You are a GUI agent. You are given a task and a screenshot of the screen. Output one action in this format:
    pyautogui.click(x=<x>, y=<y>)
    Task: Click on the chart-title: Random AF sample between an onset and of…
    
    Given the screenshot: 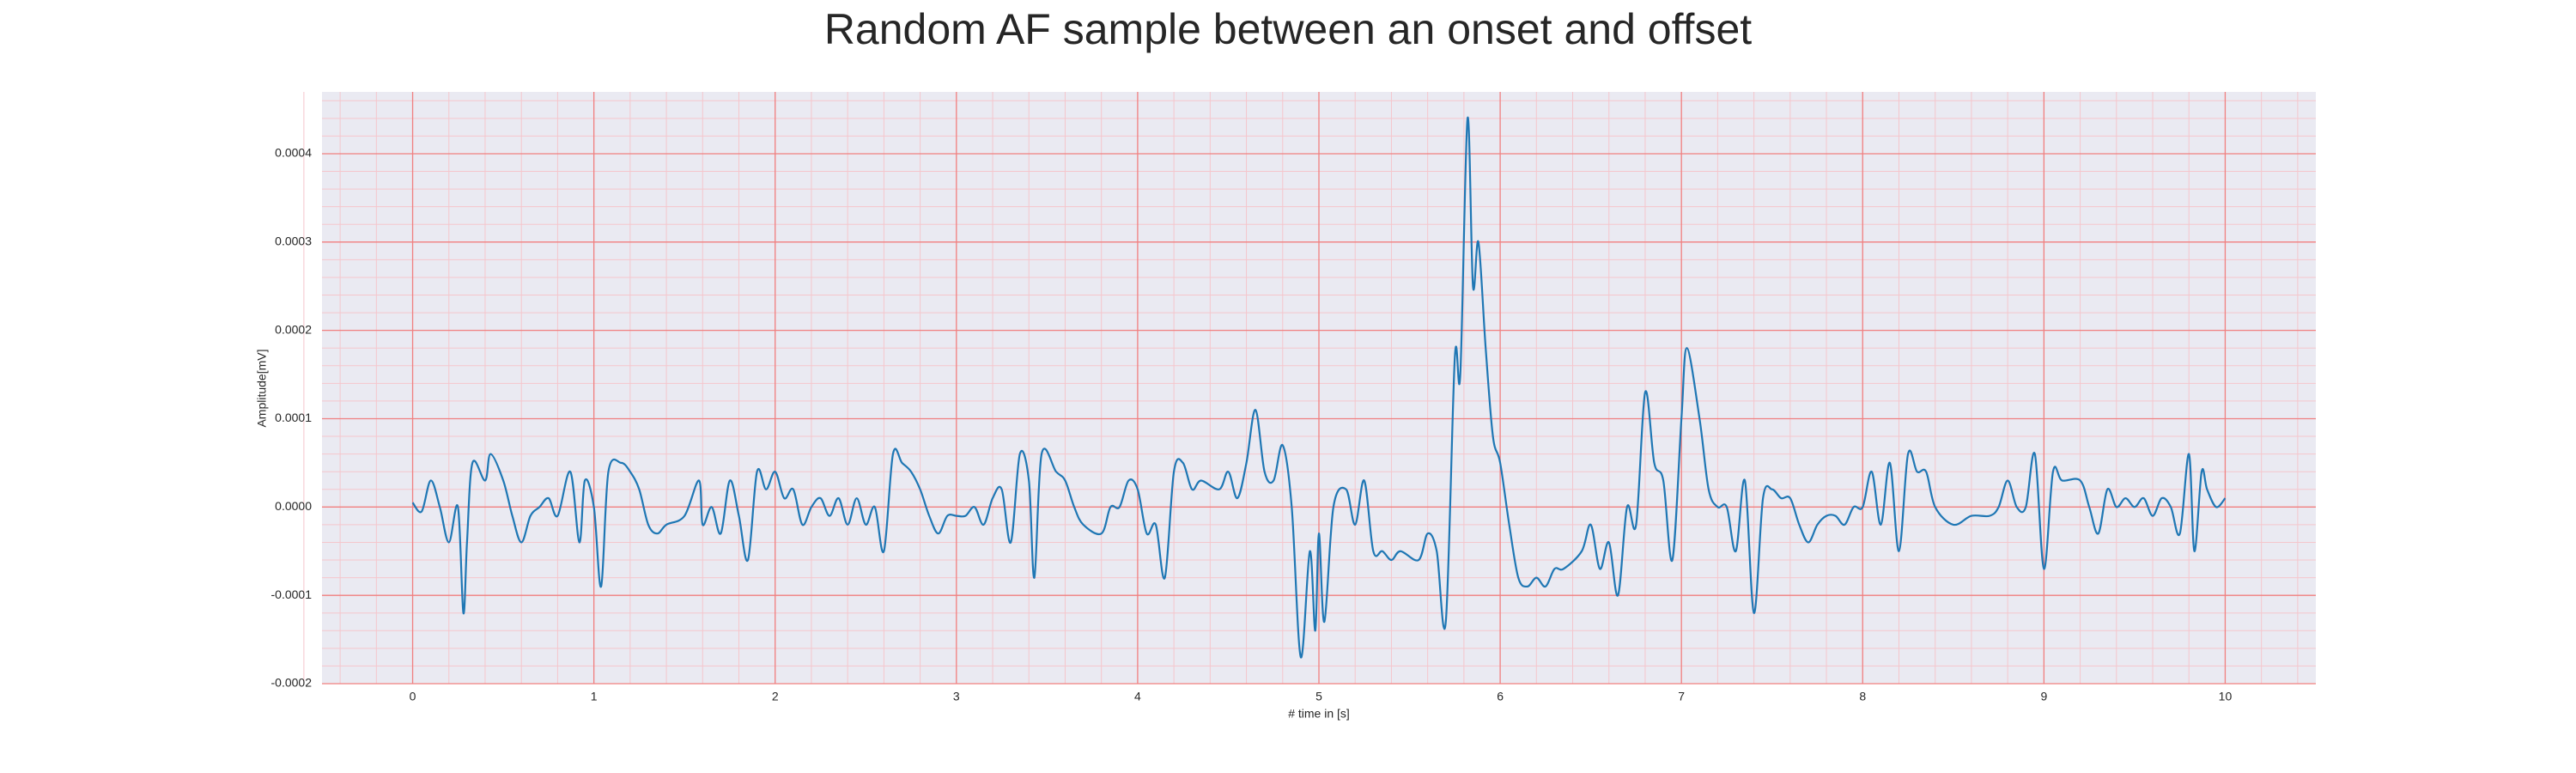 What is the action you would take?
    pyautogui.click(x=1288, y=29)
    